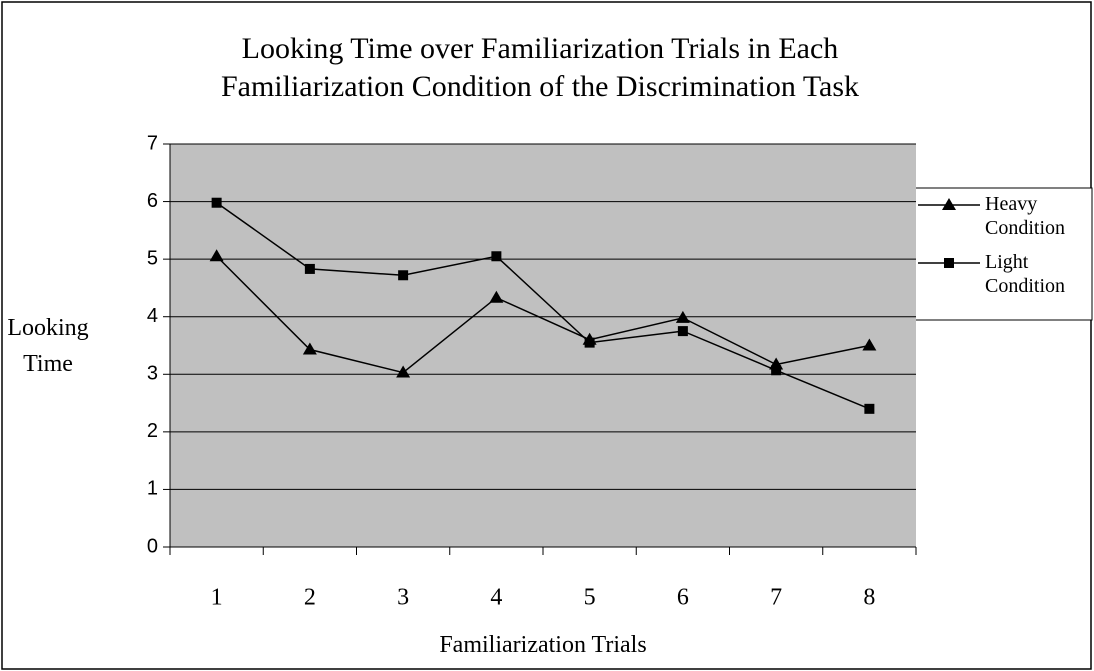  Describe the element at coordinates (48, 346) in the screenshot. I see `y-axis-label: Looking Time` at that location.